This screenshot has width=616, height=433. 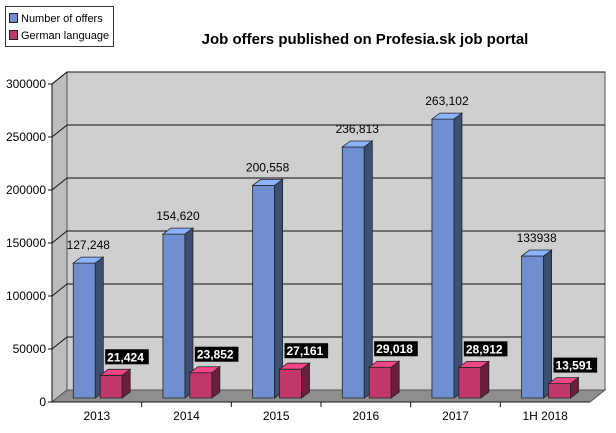 What do you see at coordinates (447, 255) in the screenshot?
I see `bar-number-of-offers-2017` at bounding box center [447, 255].